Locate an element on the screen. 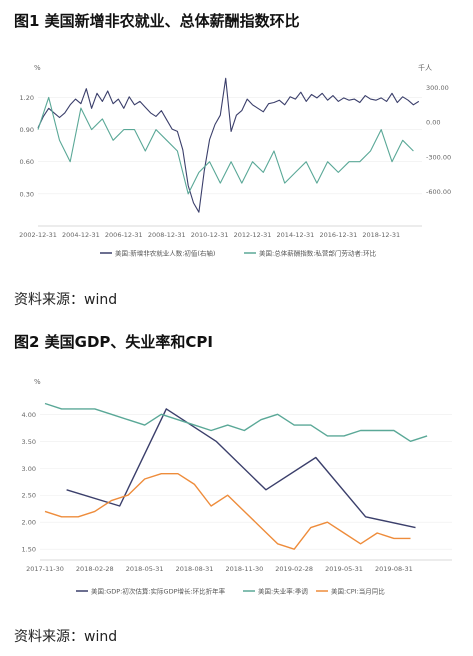 The height and width of the screenshot is (656, 473). x-tick-label: 2018-11-30 is located at coordinates (244, 569).